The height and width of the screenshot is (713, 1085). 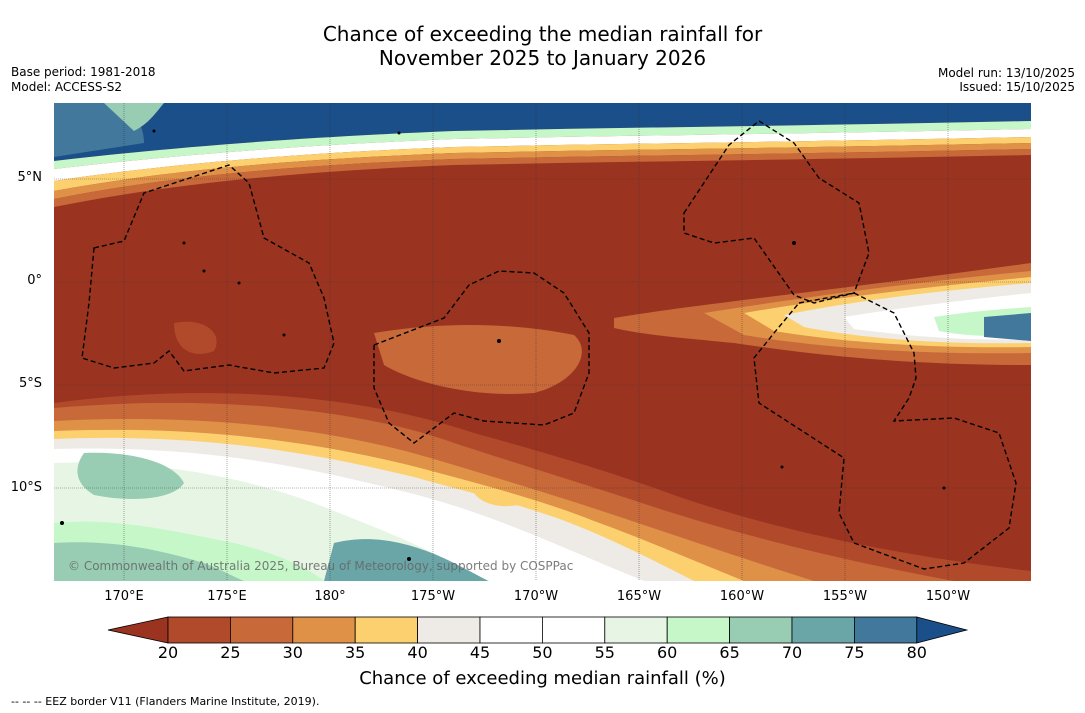 I want to click on colorbar-tick-label: 55, so click(x=604, y=652).